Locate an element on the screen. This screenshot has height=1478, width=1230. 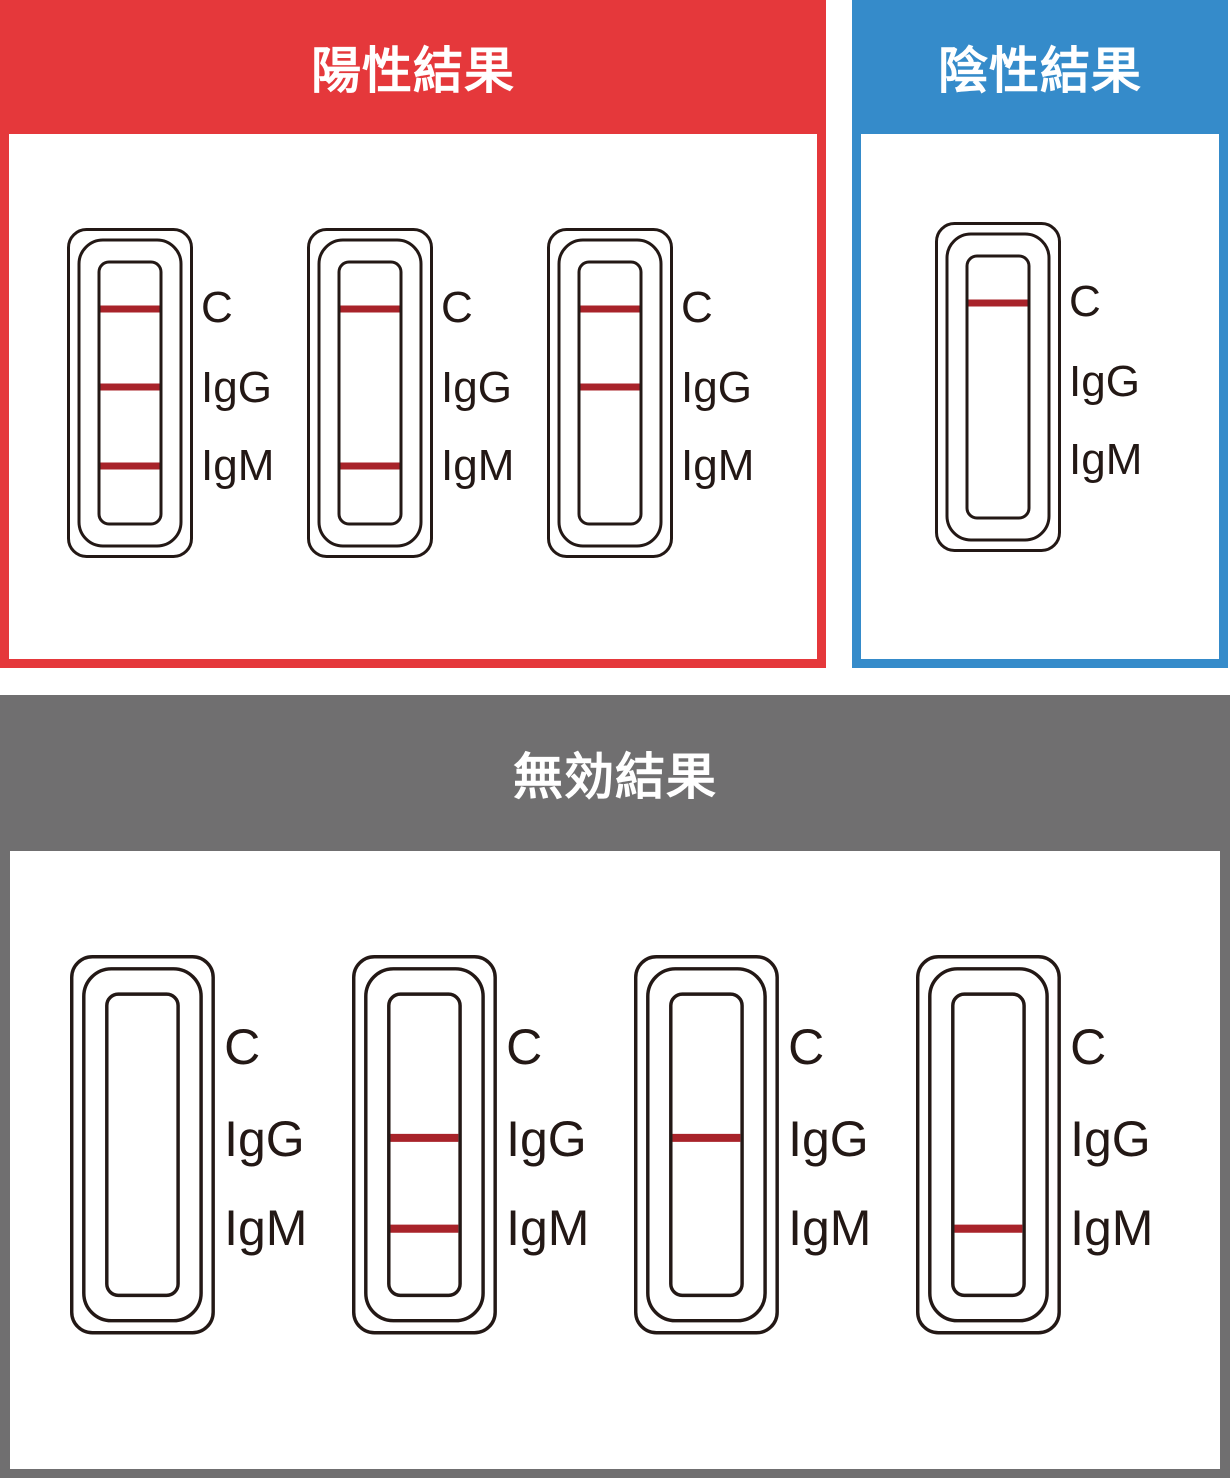
negative-result-panel: 陰性結果 C IgG IgM is located at coordinates (1040, 334).